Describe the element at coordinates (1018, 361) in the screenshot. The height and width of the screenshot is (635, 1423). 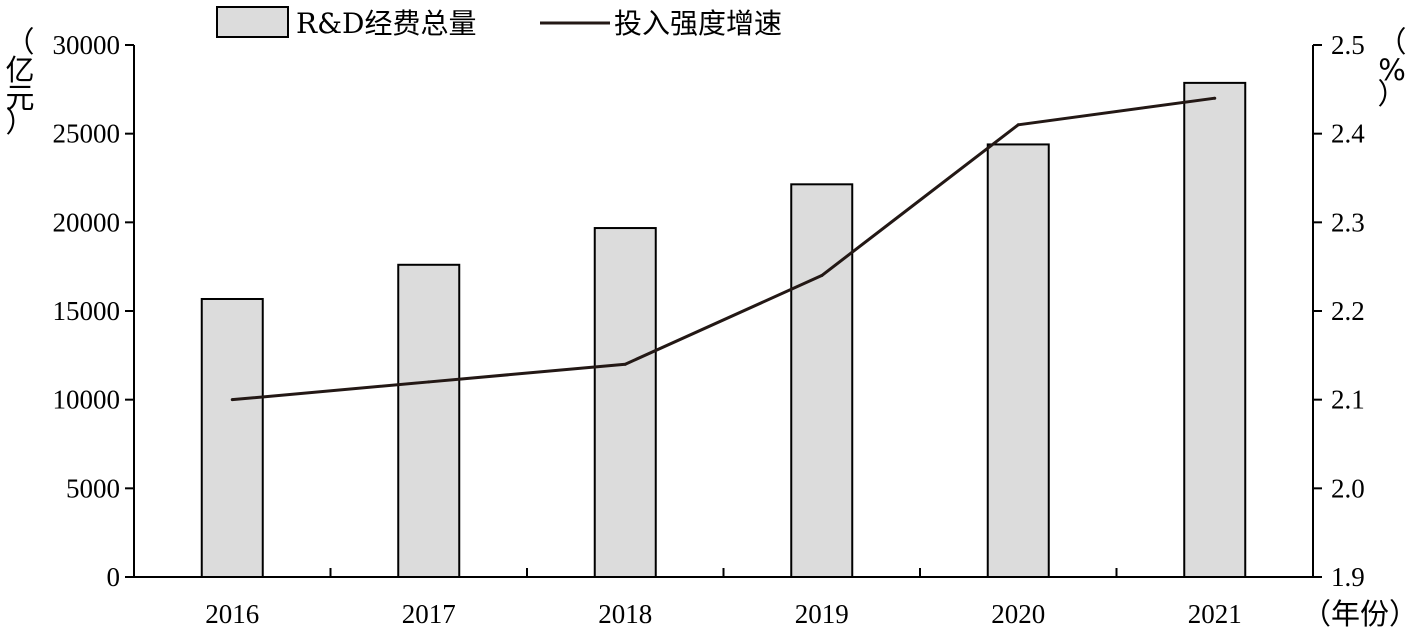
I see `bar-2020` at that location.